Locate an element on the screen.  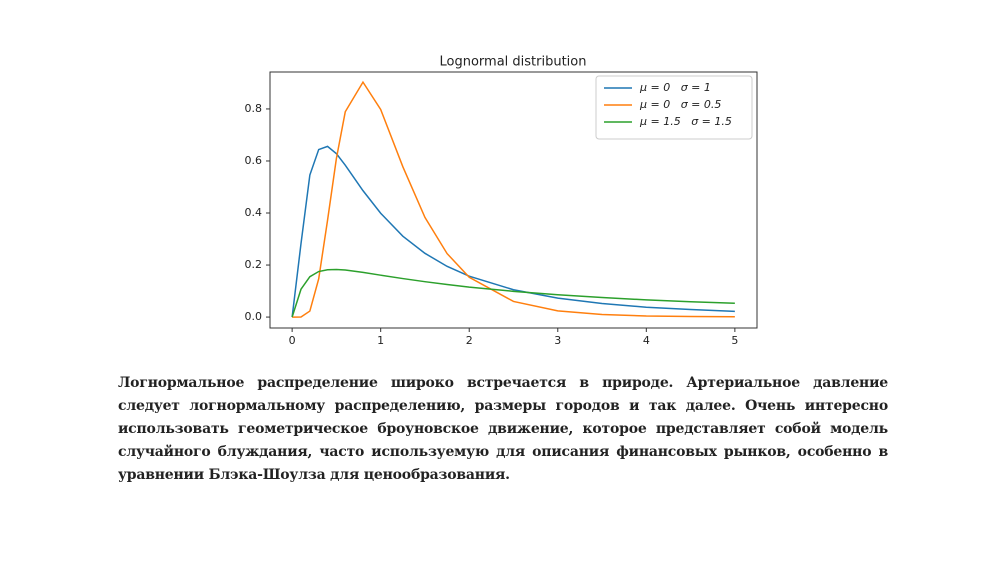
x-tick-label: 3 is located at coordinates (557, 340).